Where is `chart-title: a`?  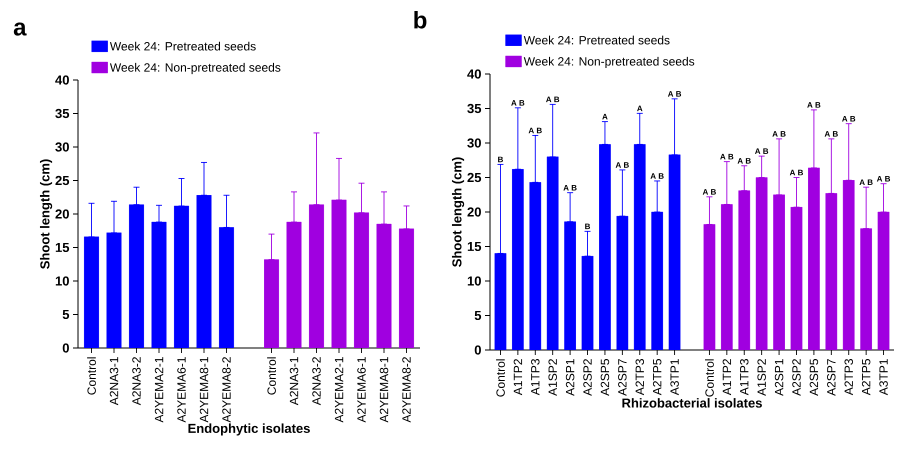
chart-title: a is located at coordinates (20, 29).